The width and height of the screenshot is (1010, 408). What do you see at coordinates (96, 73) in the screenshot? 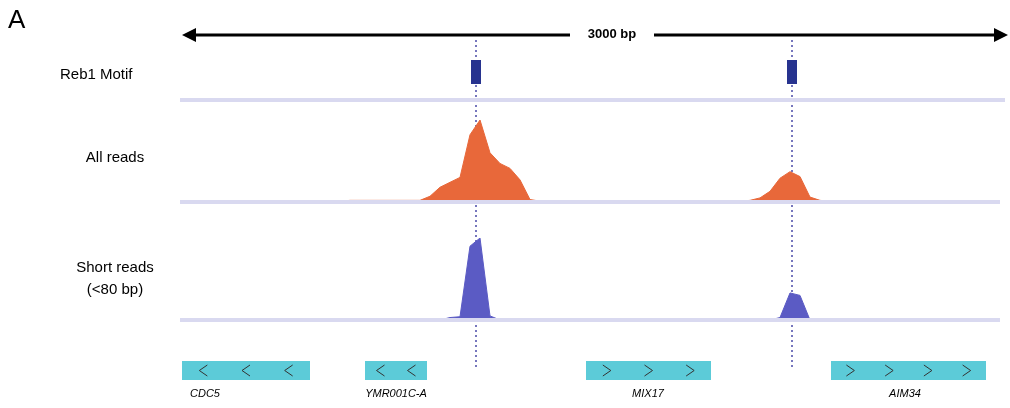
I see `text: Reb1 Motif` at bounding box center [96, 73].